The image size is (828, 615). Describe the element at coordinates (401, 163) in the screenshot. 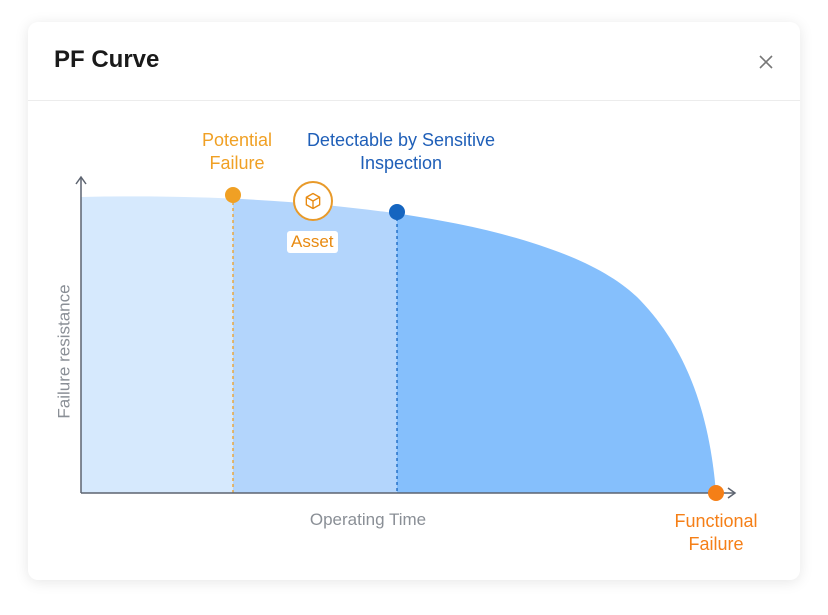

I see `detectable-label-line2: Inspection` at that location.